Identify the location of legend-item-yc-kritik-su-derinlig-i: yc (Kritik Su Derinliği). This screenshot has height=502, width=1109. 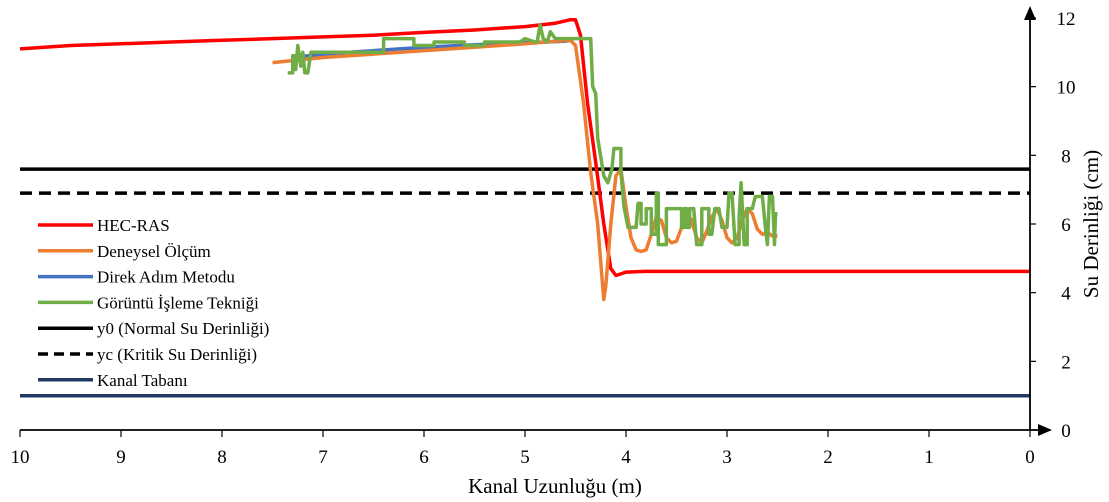
(147, 354).